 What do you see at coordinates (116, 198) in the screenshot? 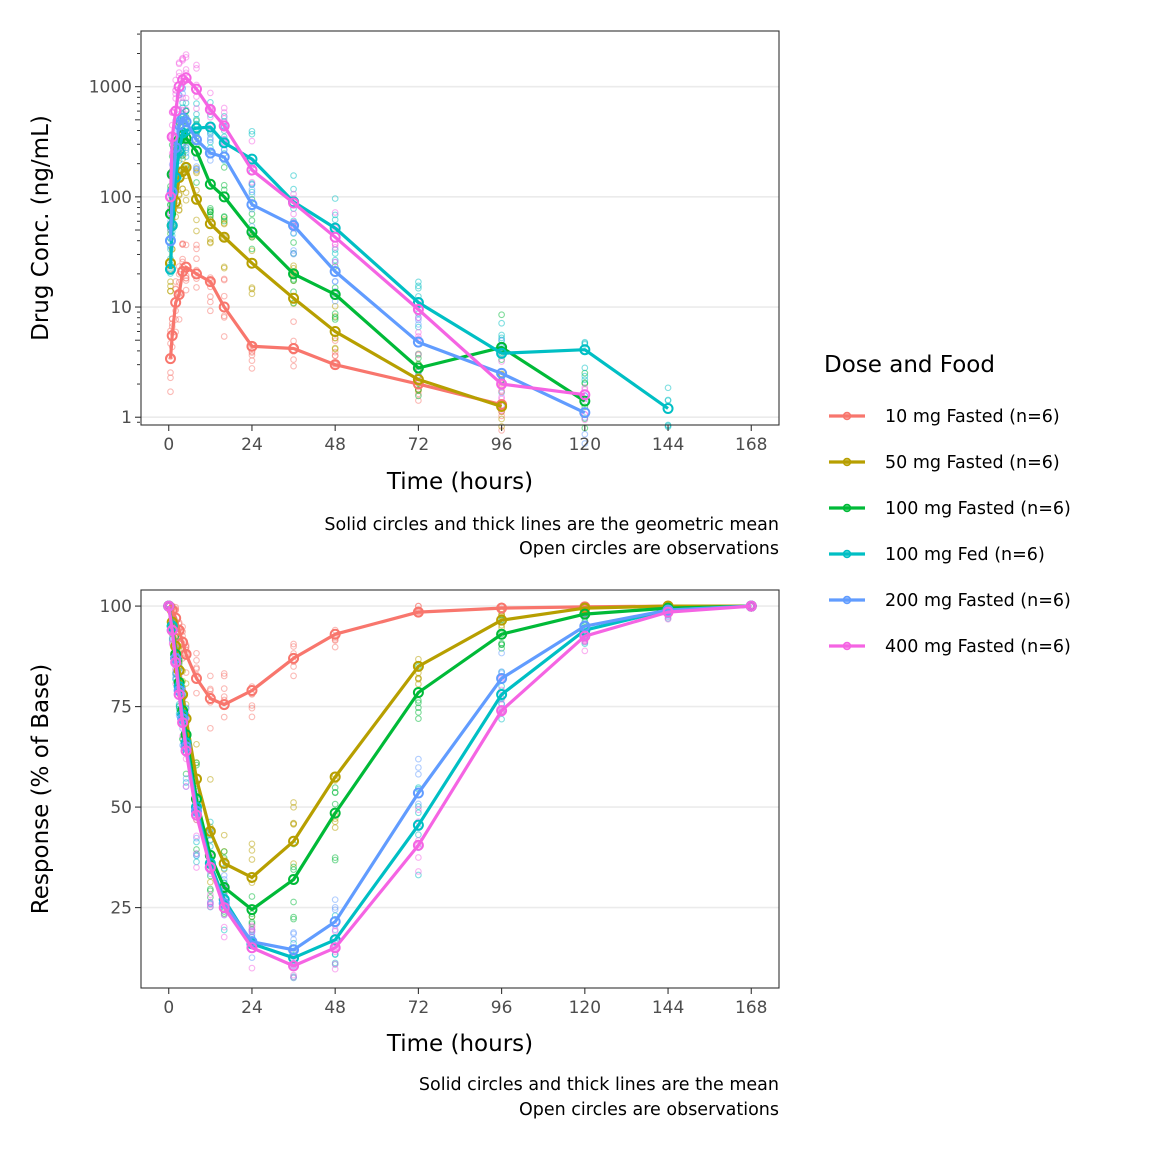
I see `y-tick-label: 100` at bounding box center [116, 198].